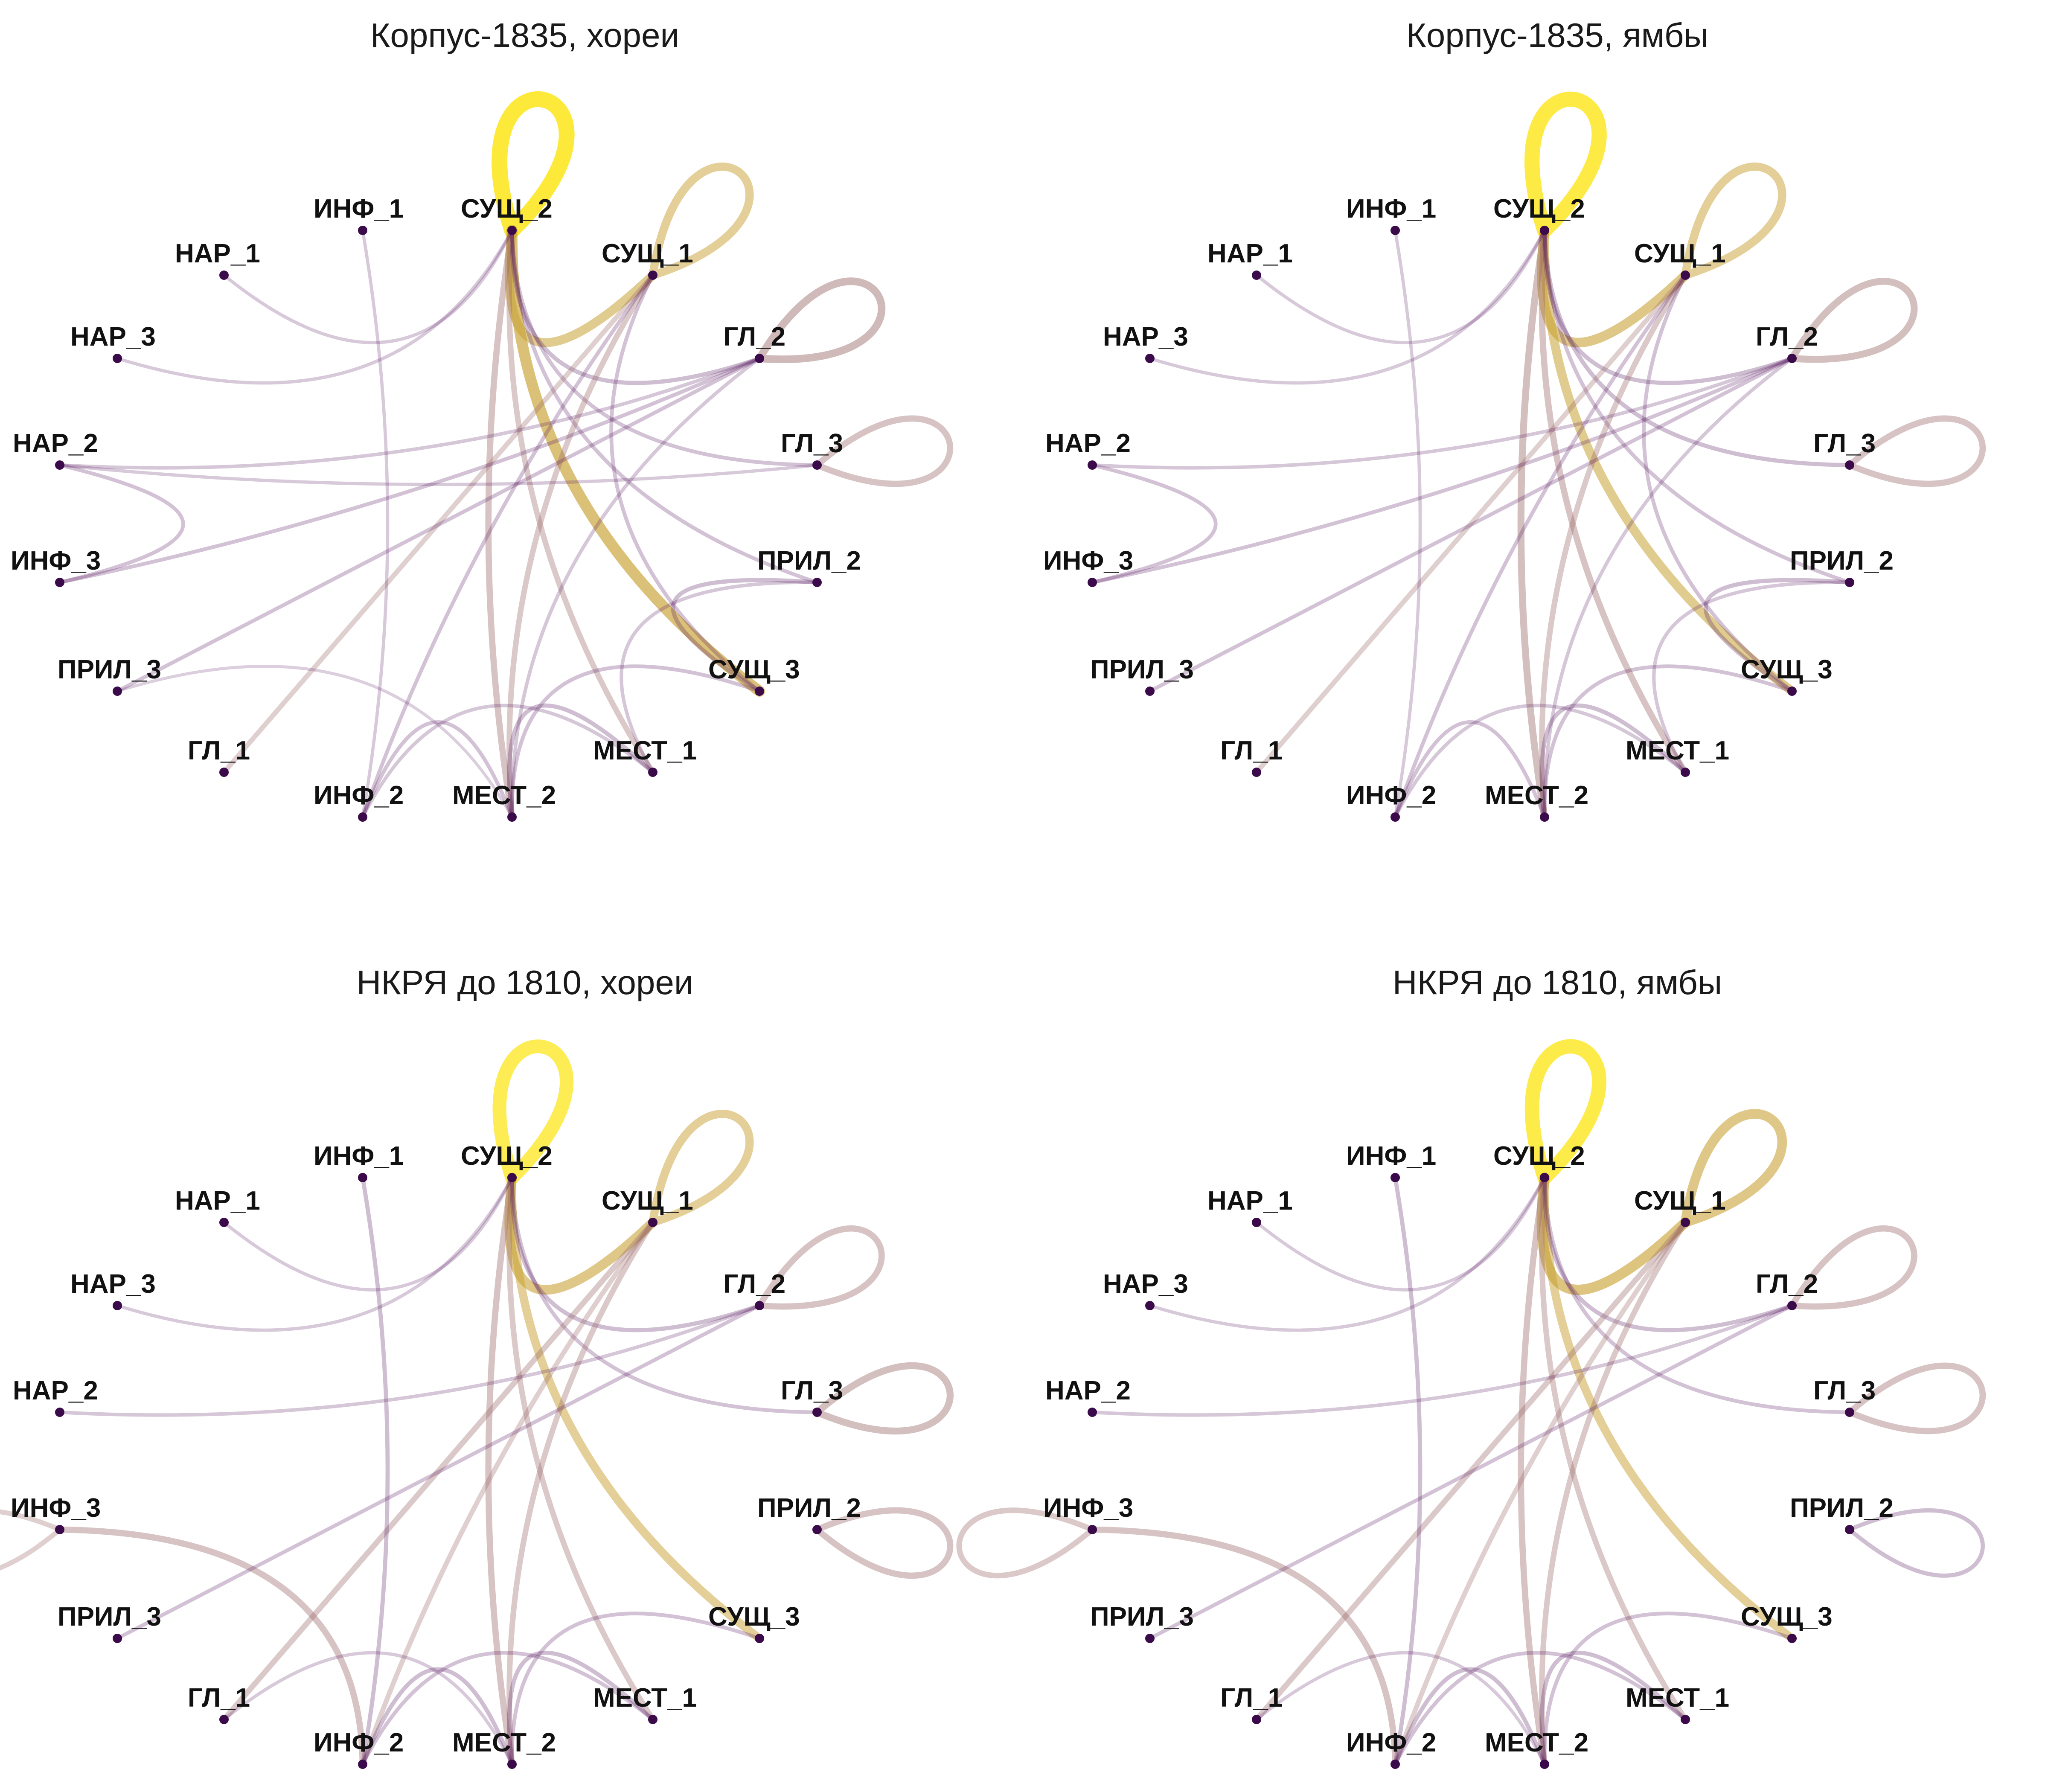 This screenshot has height=1792, width=2048. Describe the element at coordinates (645, 750) in the screenshot. I see `node-label-МЕСТ_1: МЕСТ_1` at that location.